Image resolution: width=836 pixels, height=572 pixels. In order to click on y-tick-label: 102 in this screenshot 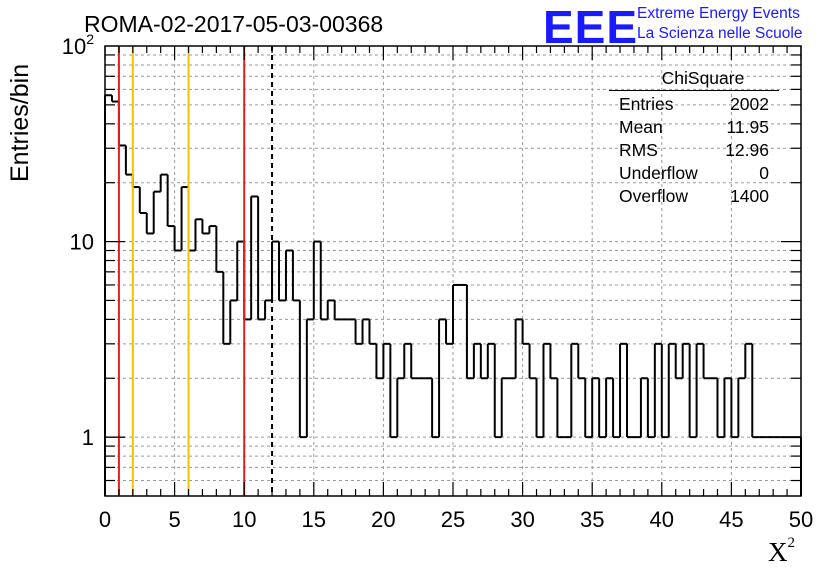, I will do `click(78, 45)`.